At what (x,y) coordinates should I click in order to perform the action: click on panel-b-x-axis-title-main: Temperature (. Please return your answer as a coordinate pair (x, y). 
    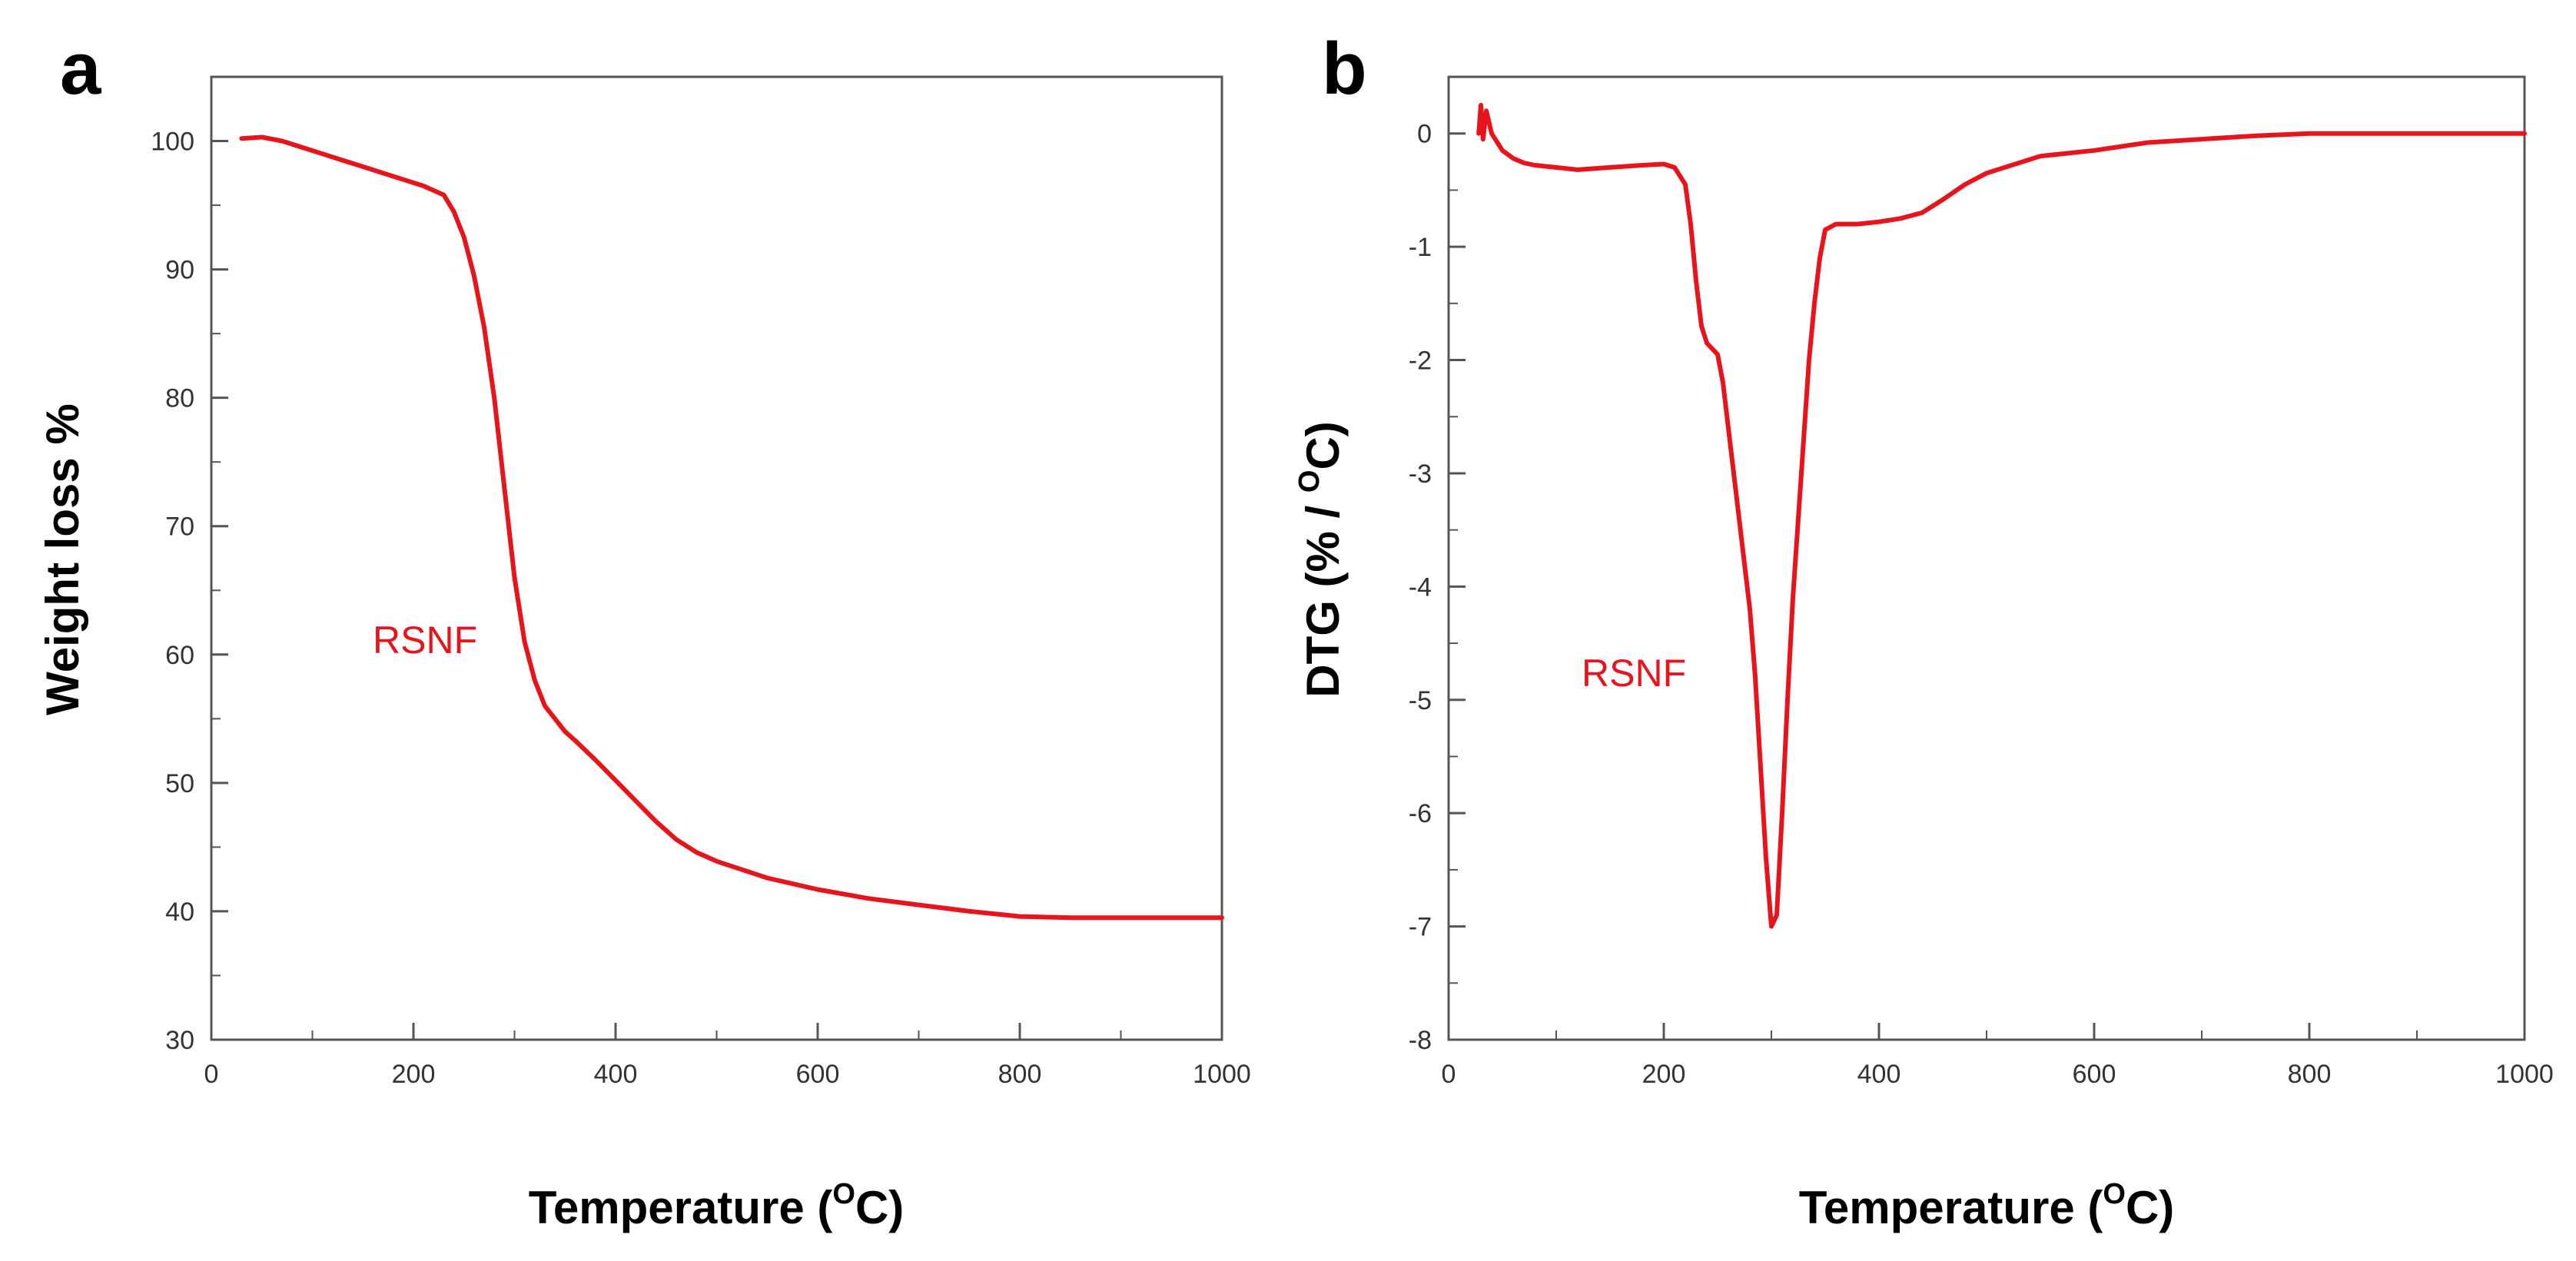
    Looking at the image, I should click on (1951, 1207).